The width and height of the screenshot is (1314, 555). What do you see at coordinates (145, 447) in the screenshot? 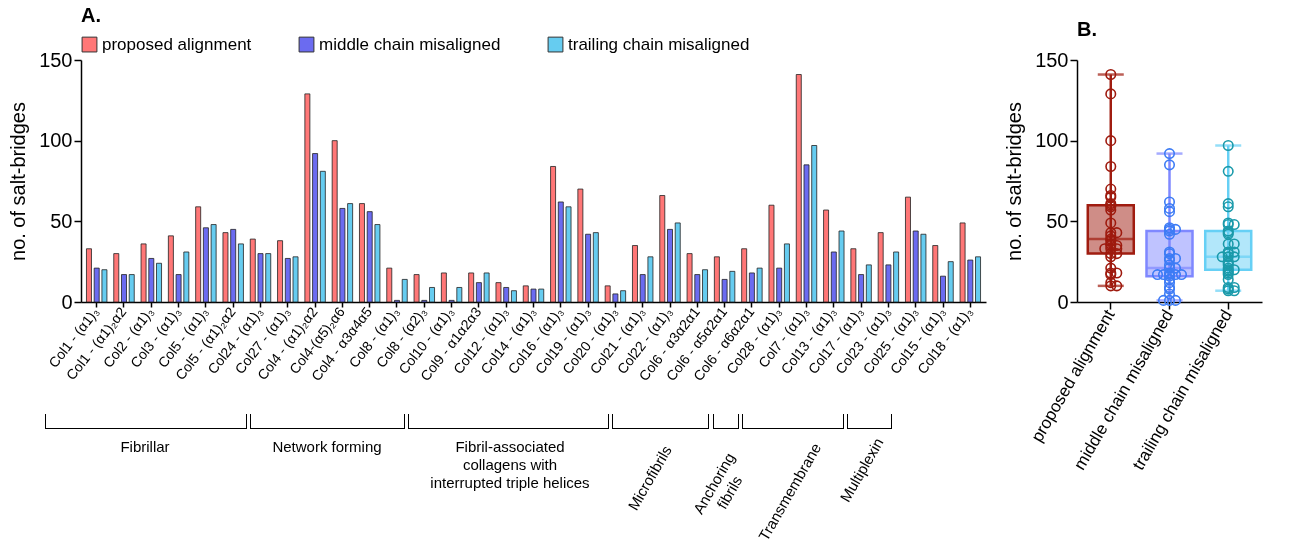
I see `text: Fibrillar` at bounding box center [145, 447].